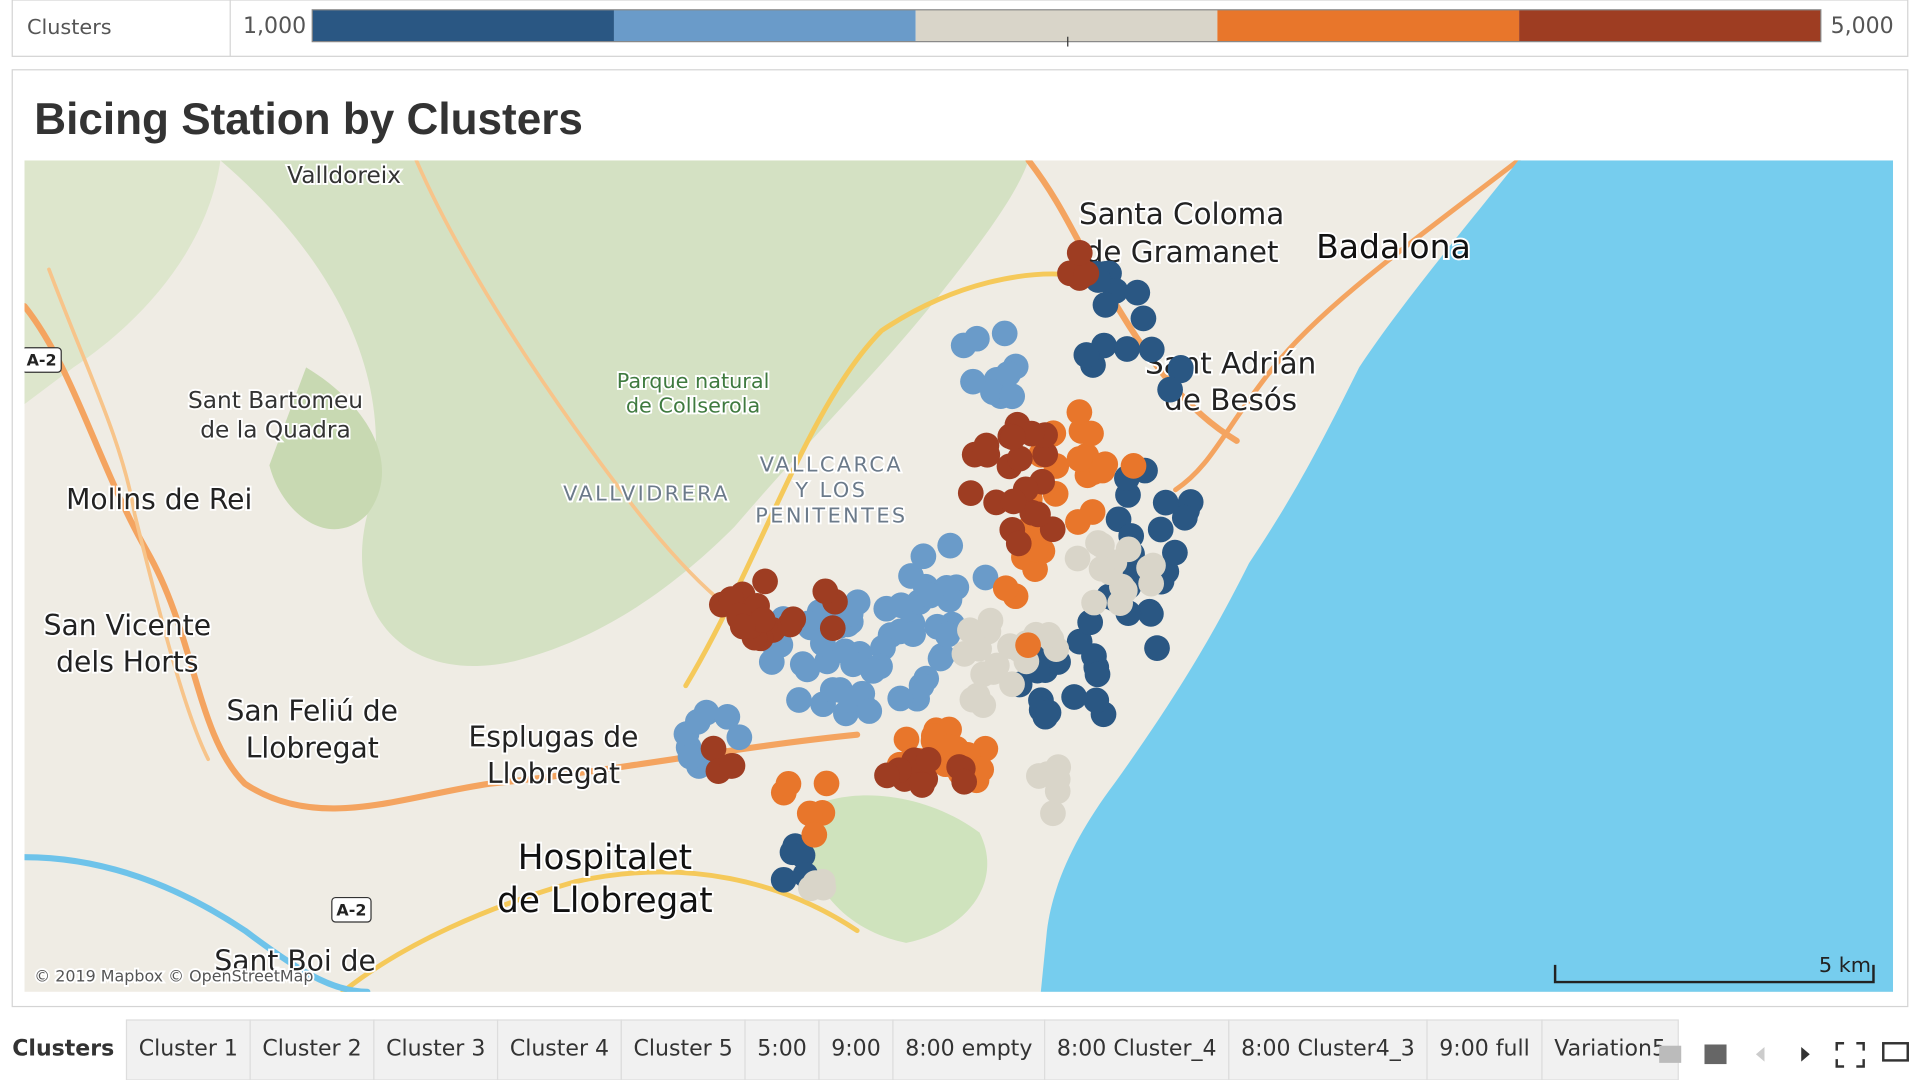 The height and width of the screenshot is (1080, 1920). What do you see at coordinates (559, 1048) in the screenshot?
I see `sheet-tab: Cluster 4` at bounding box center [559, 1048].